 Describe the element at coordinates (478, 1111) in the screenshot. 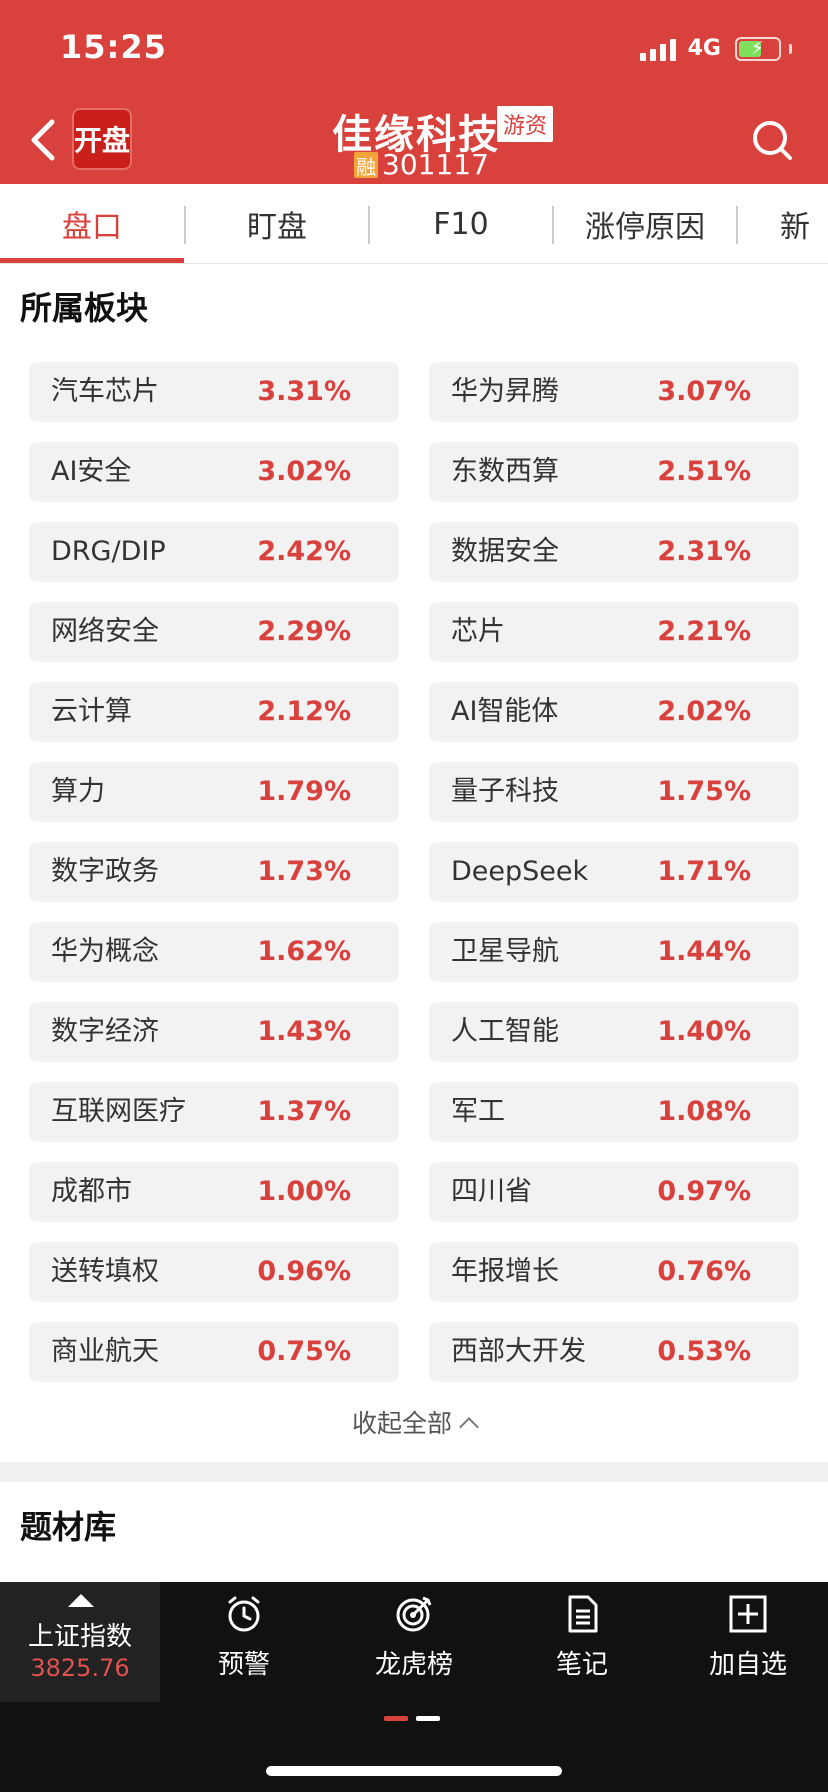

I see `sector-name: 军工` at that location.